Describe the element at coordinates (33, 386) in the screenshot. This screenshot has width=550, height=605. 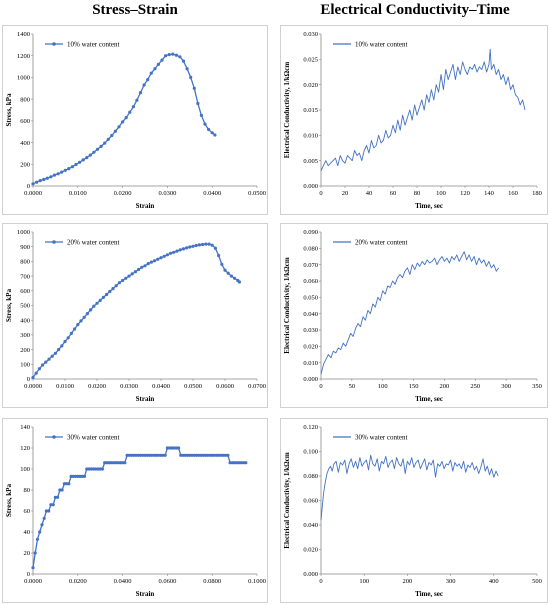
I see `x-tick-label: 0.0000` at that location.